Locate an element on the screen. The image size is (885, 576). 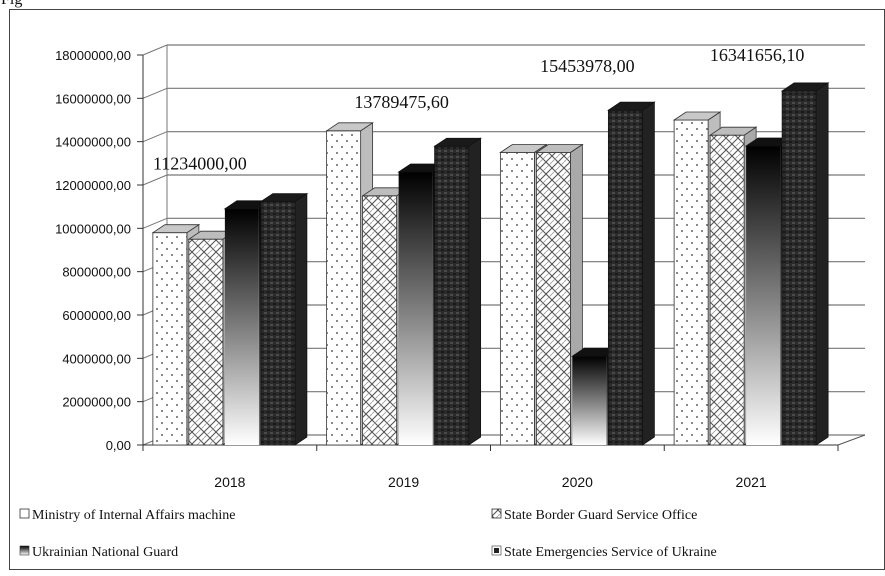
legend-label: State Emergencies Service of Ukraine is located at coordinates (610, 552).